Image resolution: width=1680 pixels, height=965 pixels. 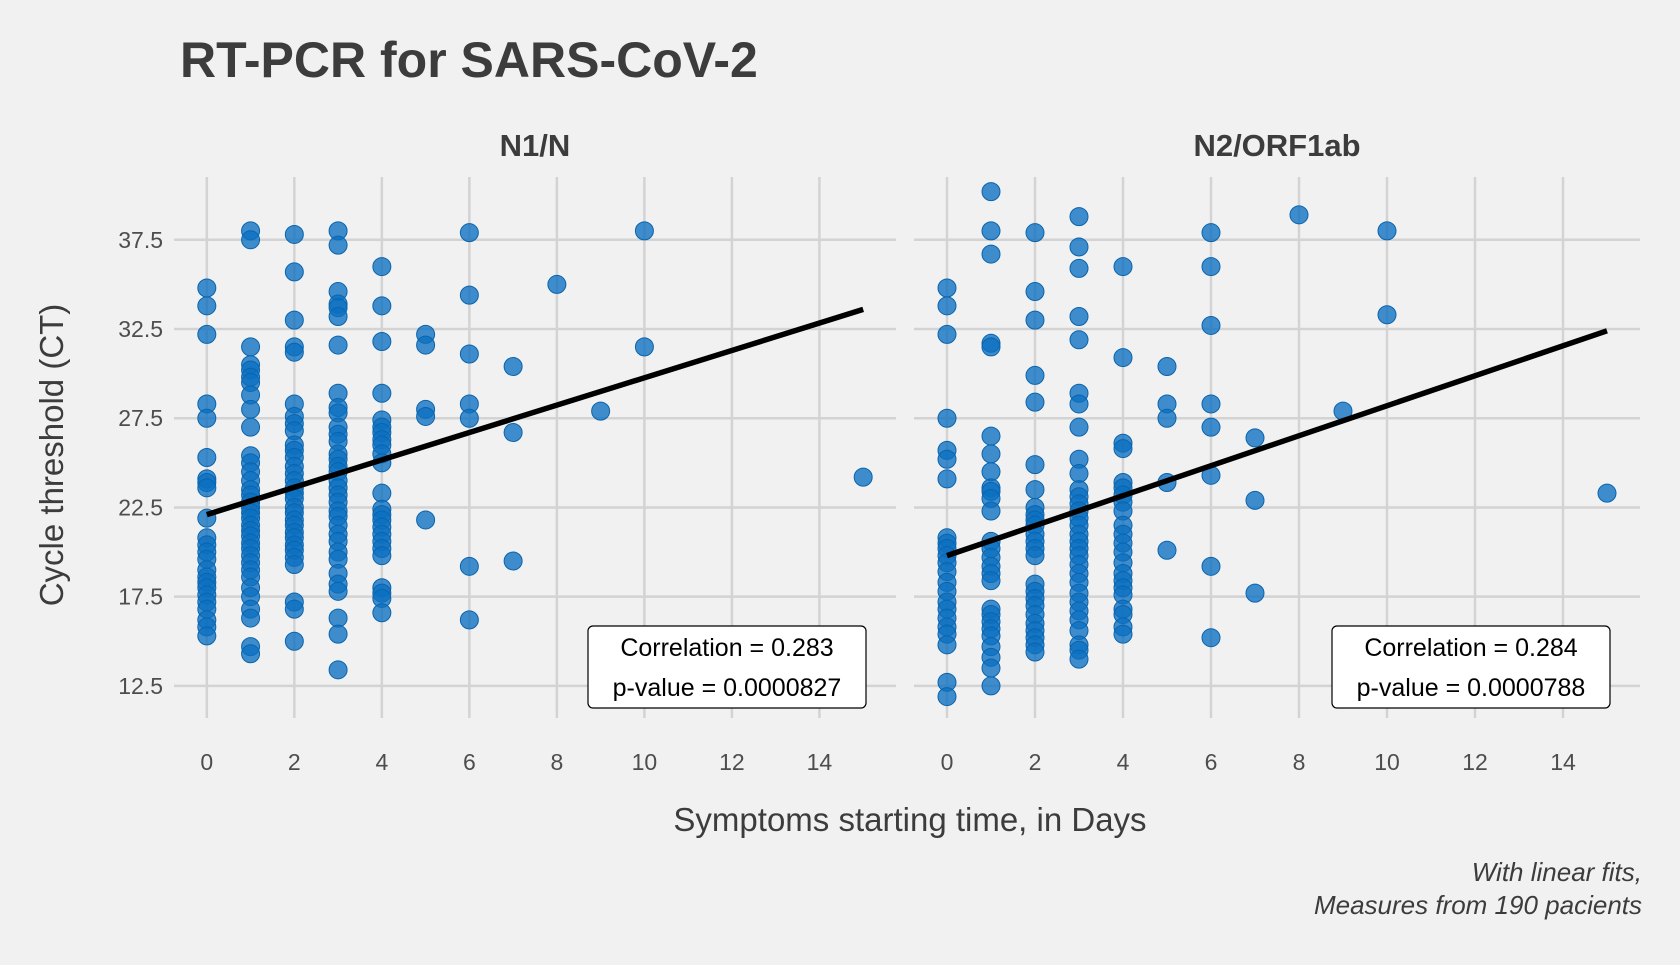 What do you see at coordinates (140, 240) in the screenshot?
I see `y-tick-label: 37.5` at bounding box center [140, 240].